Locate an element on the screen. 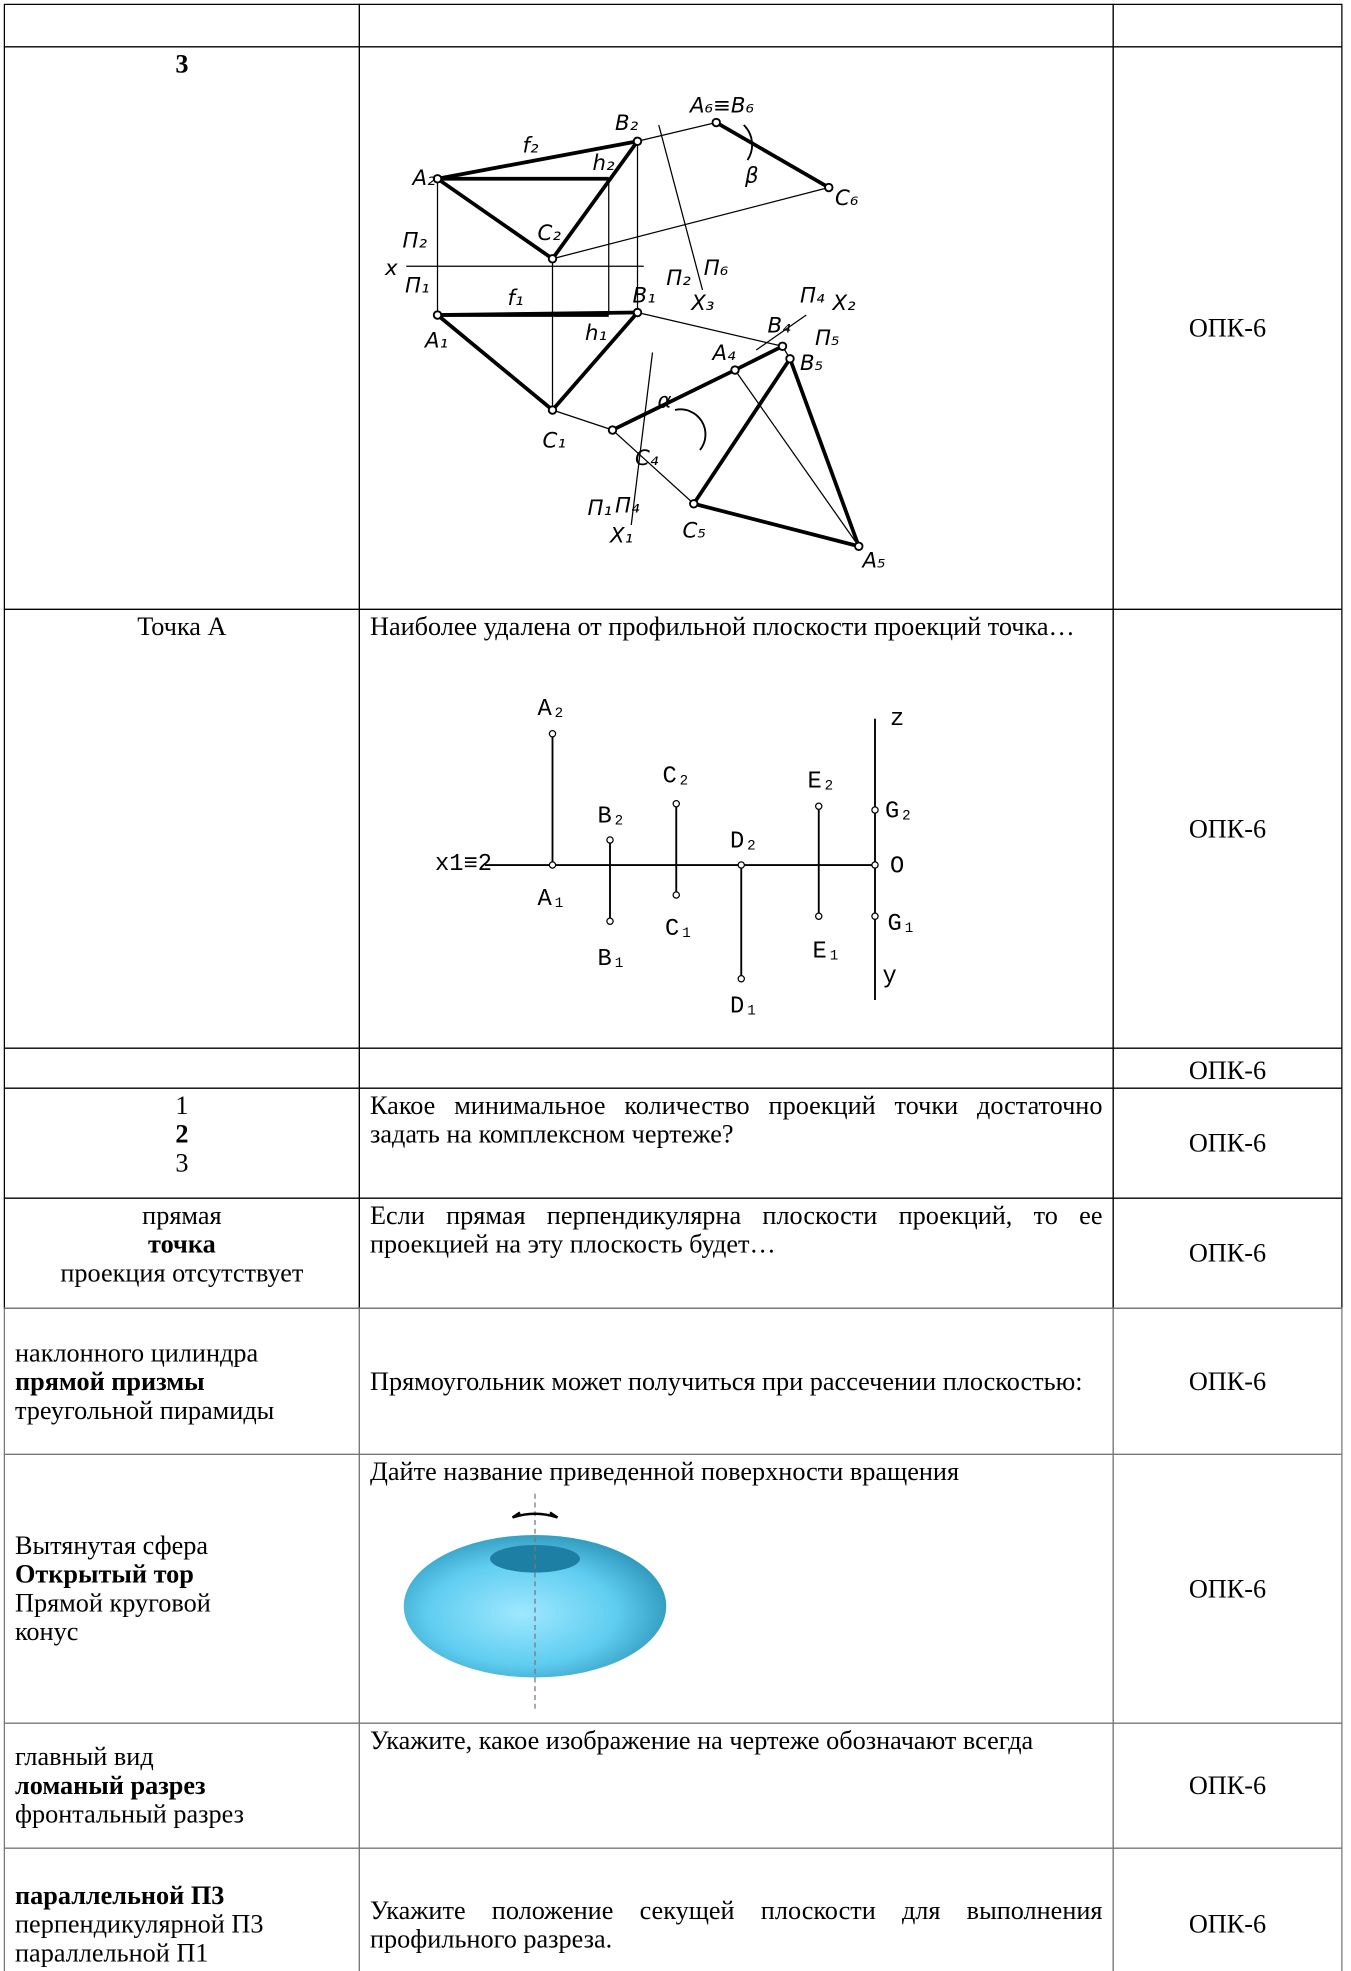  answer-option: прямая is located at coordinates (182, 1215).